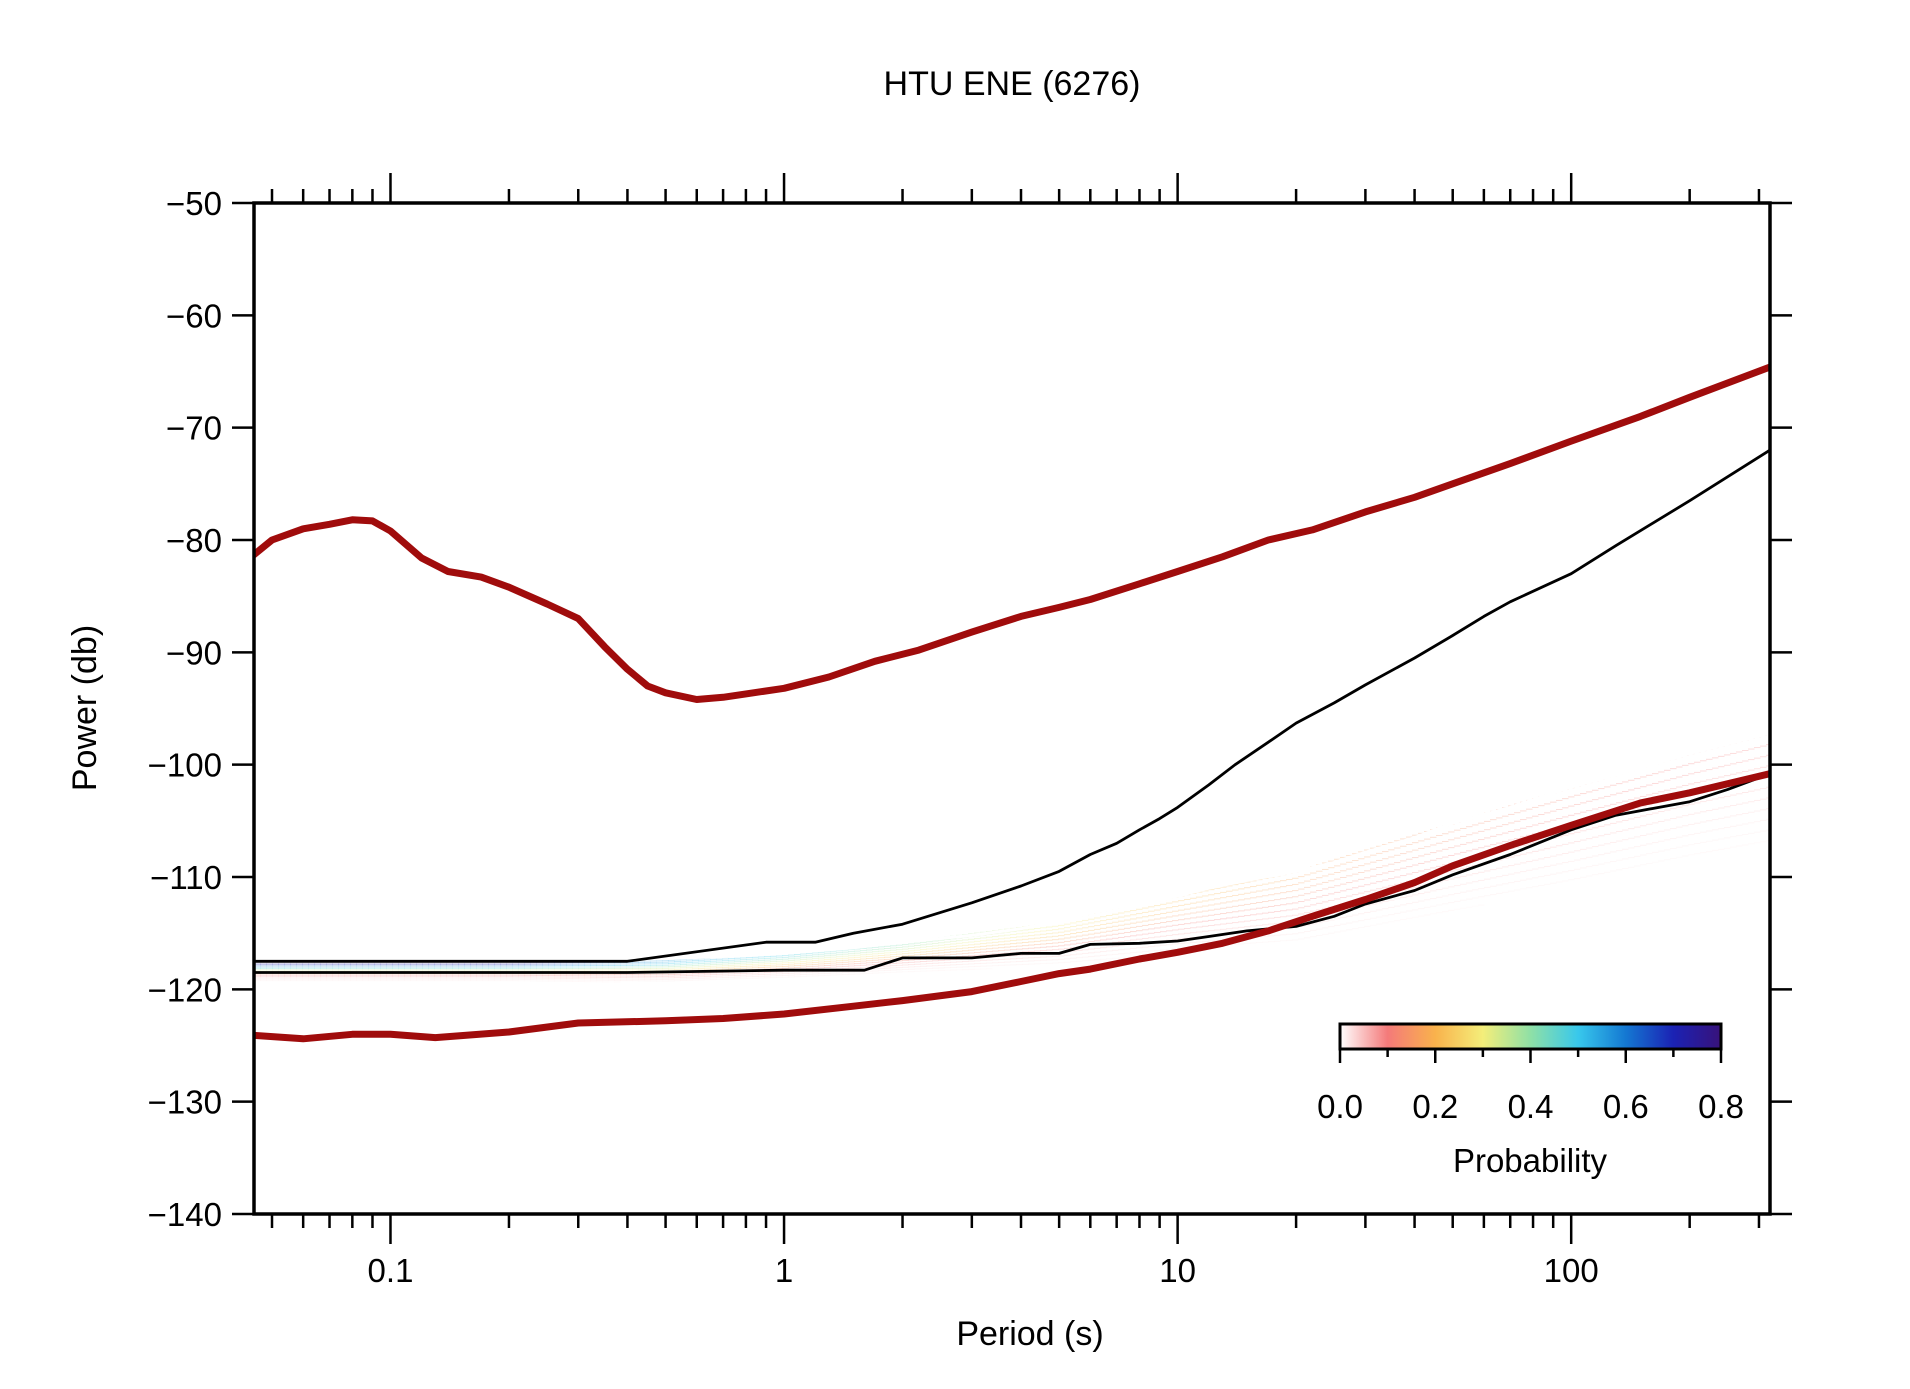  Describe the element at coordinates (1530, 1036) in the screenshot. I see `colorbar-gradient` at that location.